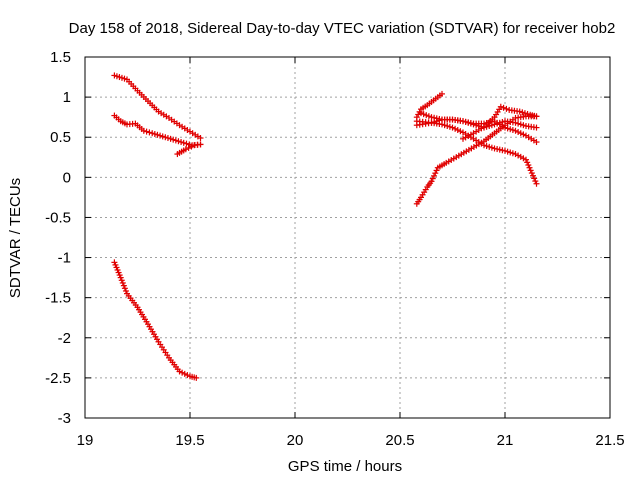 Image resolution: width=640 pixels, height=480 pixels. Describe the element at coordinates (58, 298) in the screenshot. I see `y-tick-label: -1.5` at that location.